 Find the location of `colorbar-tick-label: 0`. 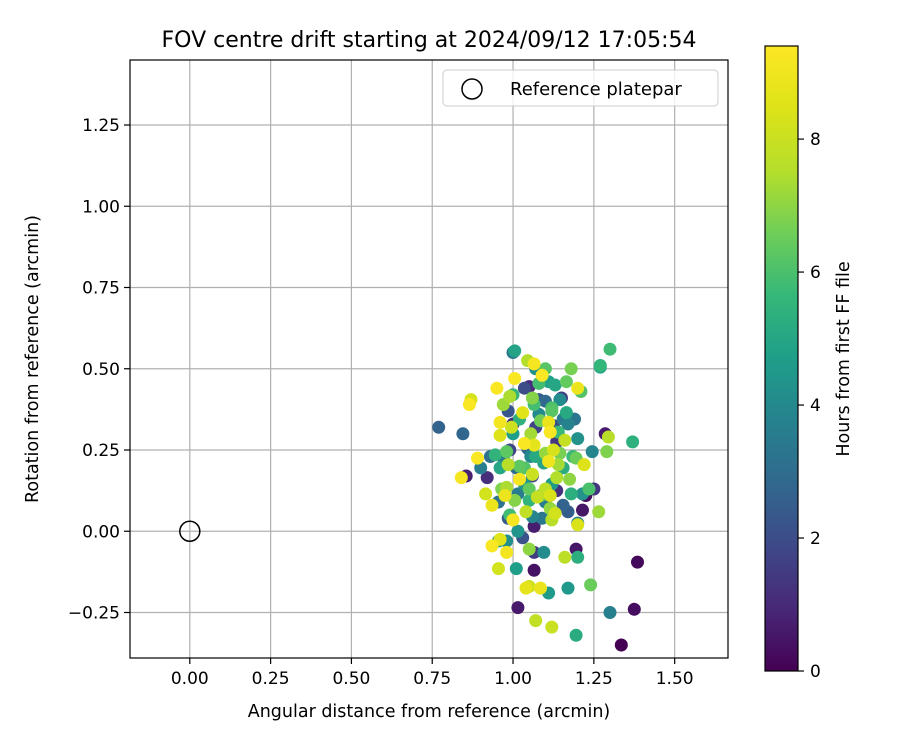

colorbar-tick-label: 0 is located at coordinates (815, 672).